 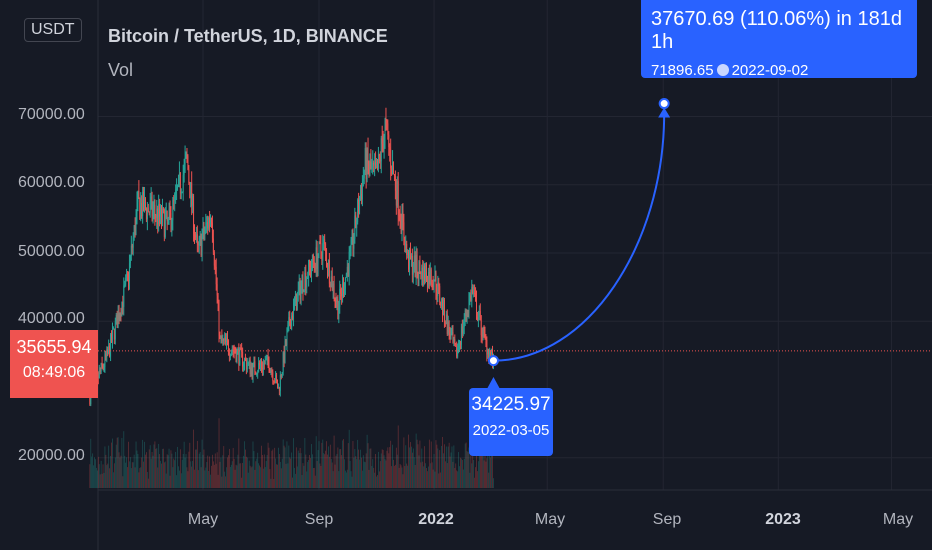 I want to click on price-axis-label: 40000.00, so click(x=51, y=318).